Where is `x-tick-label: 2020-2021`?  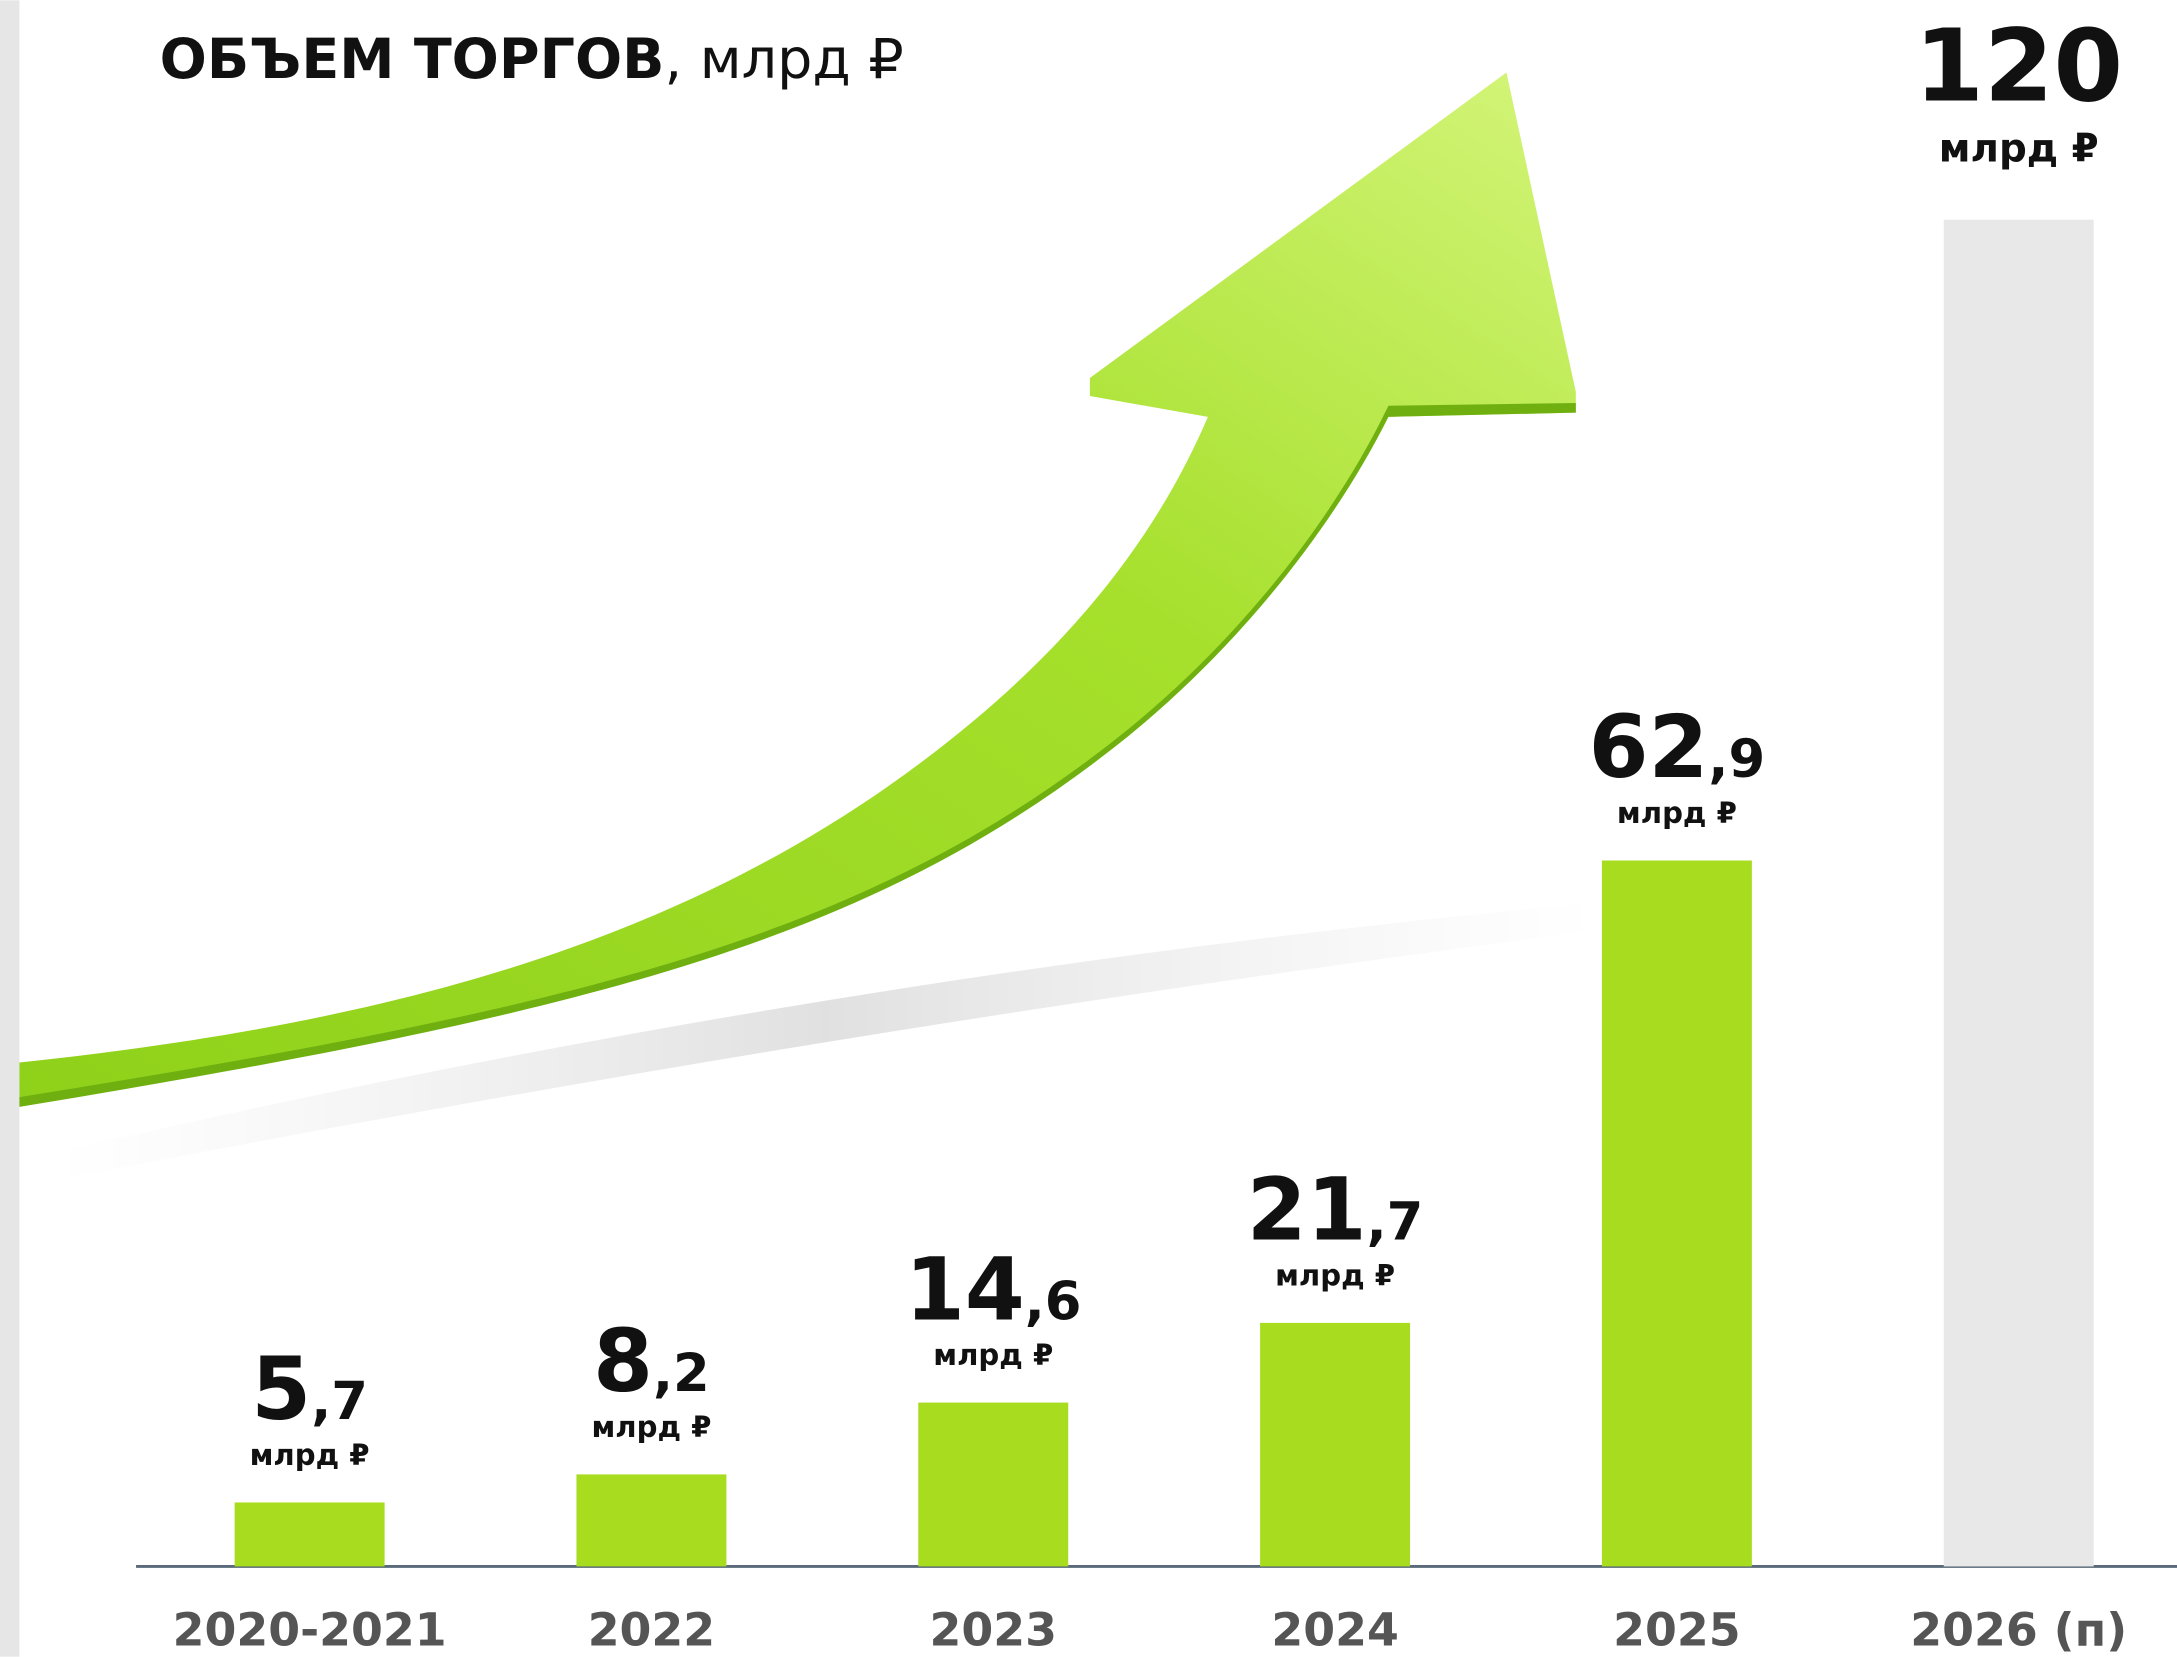
x-tick-label: 2020-2021 is located at coordinates (310, 1630).